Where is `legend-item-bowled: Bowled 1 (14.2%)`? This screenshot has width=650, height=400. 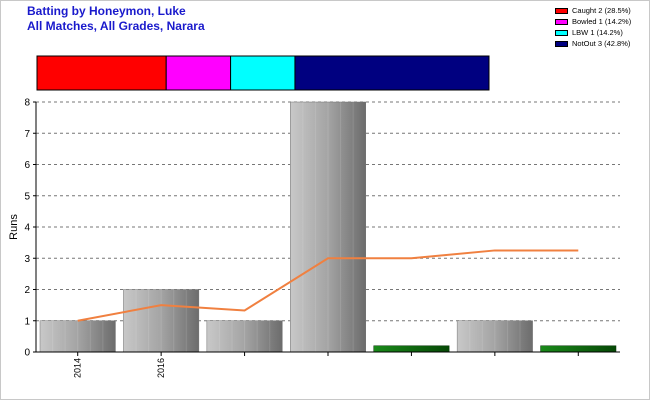
legend-item-bowled: Bowled 1 (14.2%) is located at coordinates (593, 21).